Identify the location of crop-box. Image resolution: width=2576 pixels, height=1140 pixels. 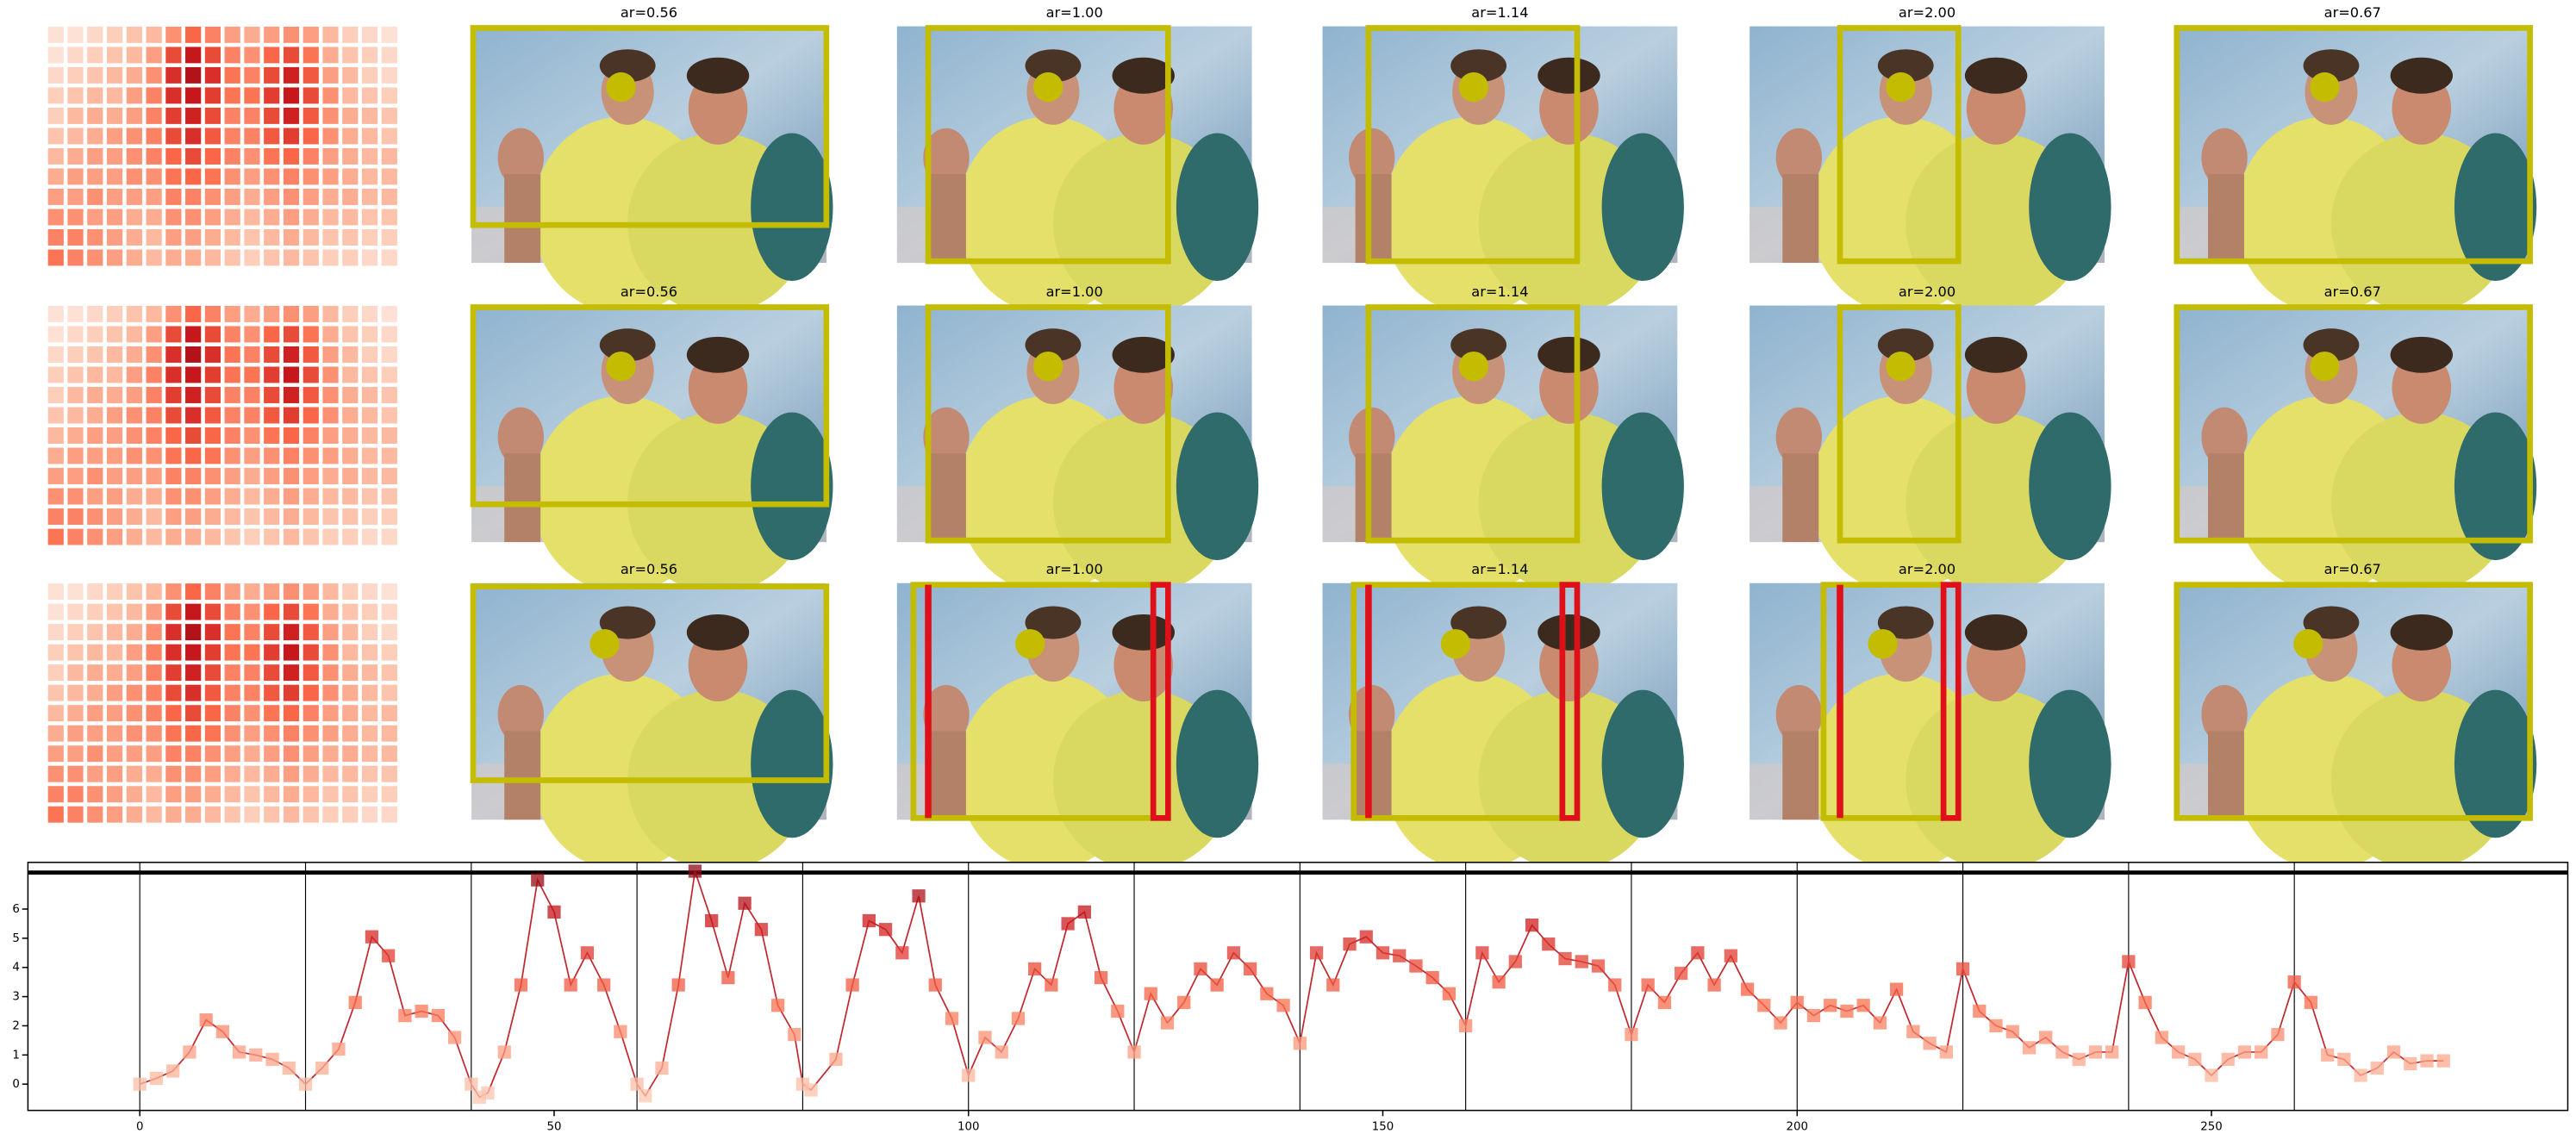
(1473, 145).